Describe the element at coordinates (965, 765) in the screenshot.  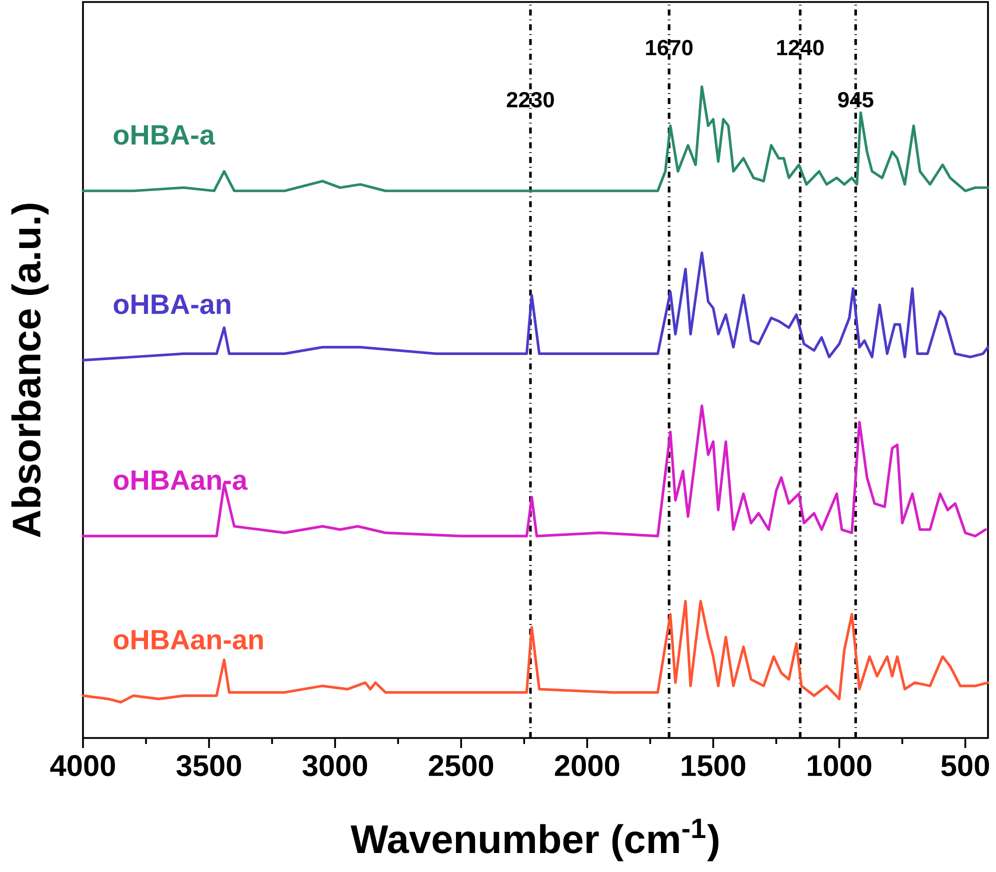
I see `x-tick-label: 500` at that location.